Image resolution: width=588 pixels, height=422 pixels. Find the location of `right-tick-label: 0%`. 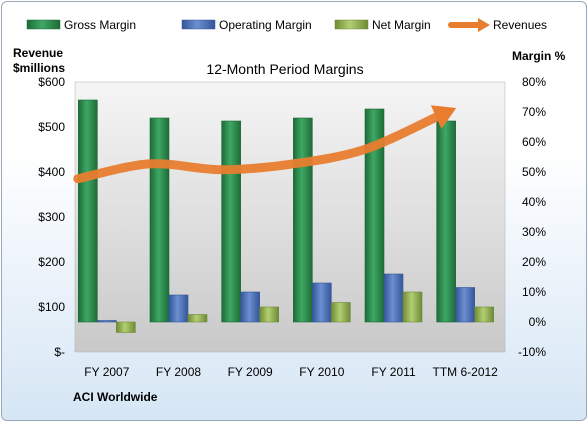

right-tick-label: 0% is located at coordinates (538, 322).